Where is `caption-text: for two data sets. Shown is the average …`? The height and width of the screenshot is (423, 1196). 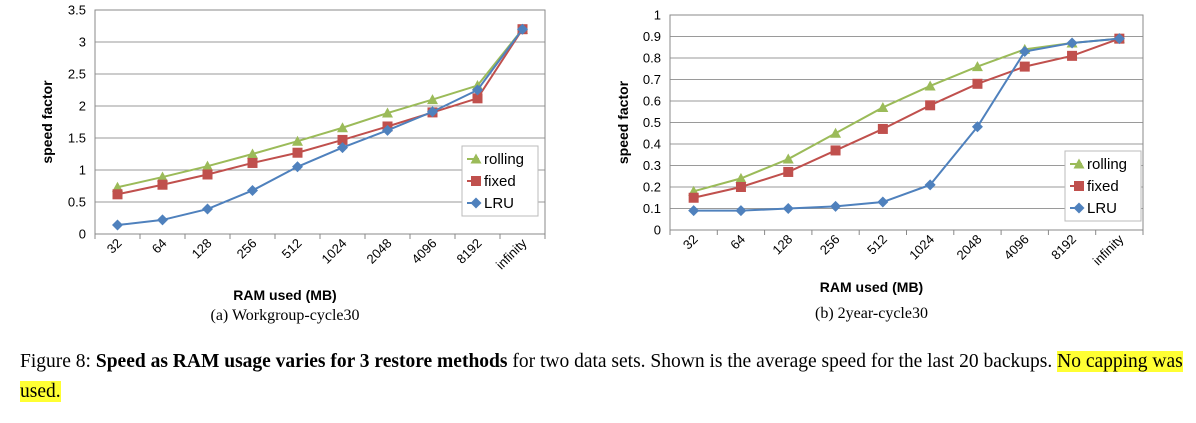 caption-text: for two data sets. Shown is the average … is located at coordinates (782, 361).